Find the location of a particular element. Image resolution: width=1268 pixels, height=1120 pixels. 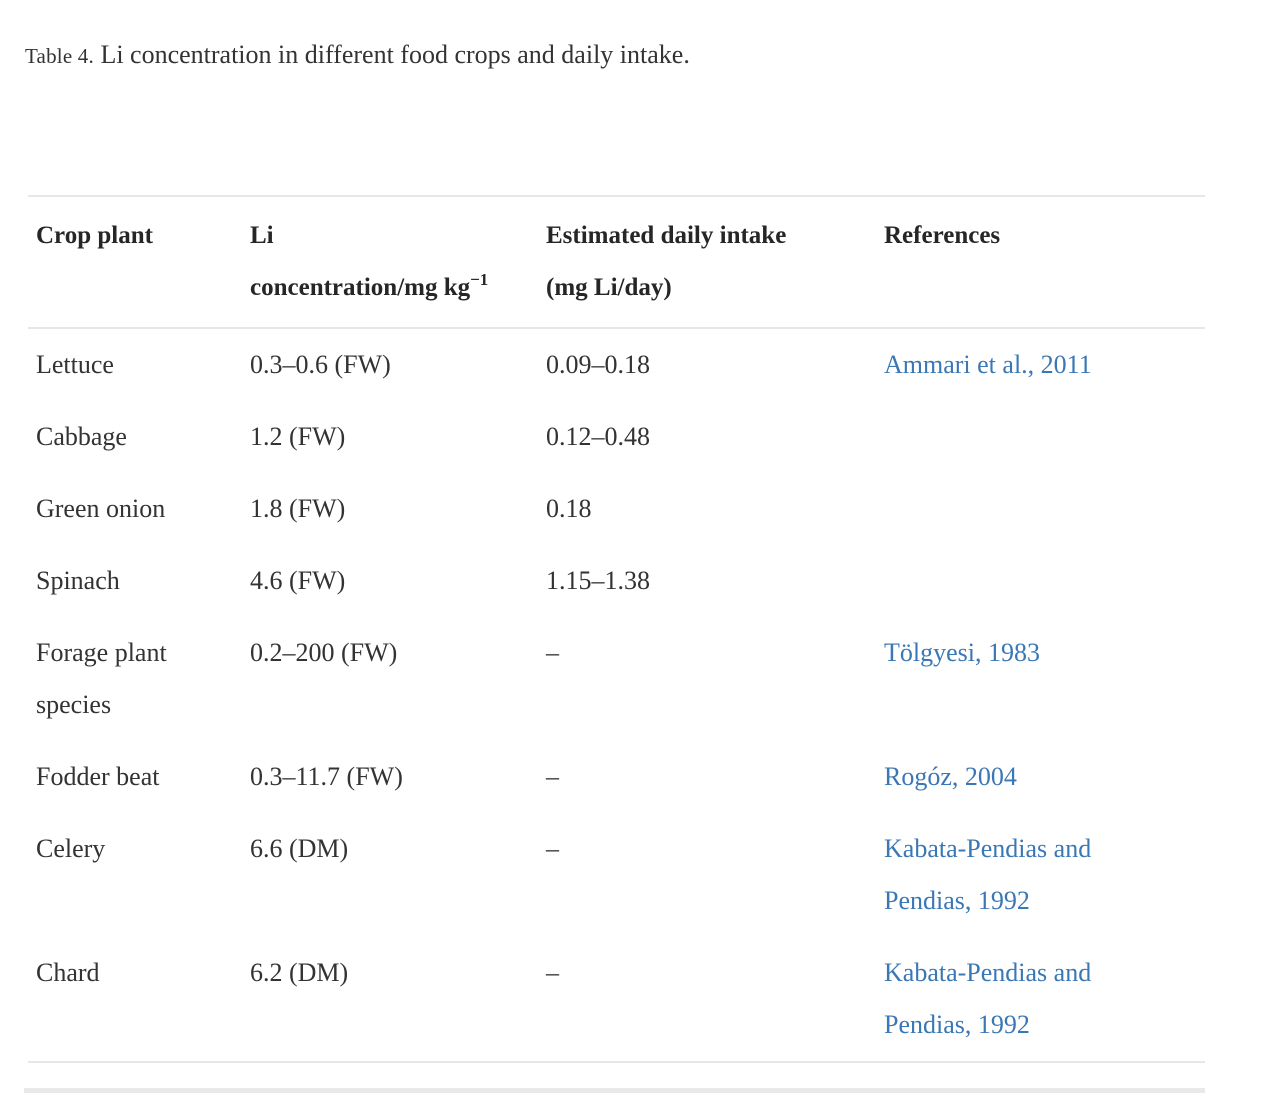

crop-plant-cell: Green onion is located at coordinates (101, 508).